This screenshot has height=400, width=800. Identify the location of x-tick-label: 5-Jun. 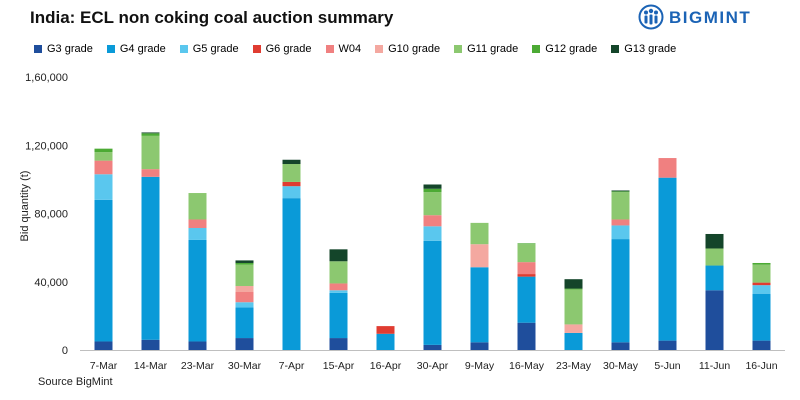
(667, 366).